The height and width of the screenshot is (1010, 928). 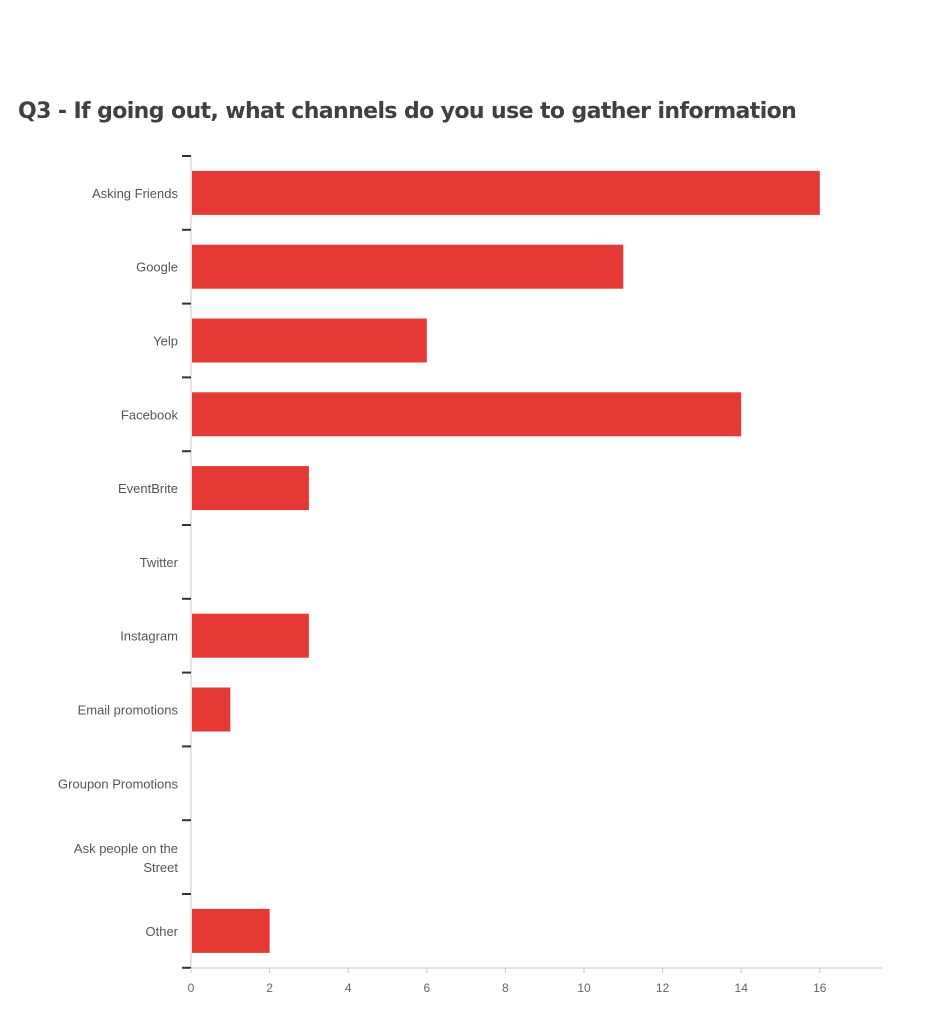 I want to click on category-label-line: Ask people on the, so click(x=126, y=848).